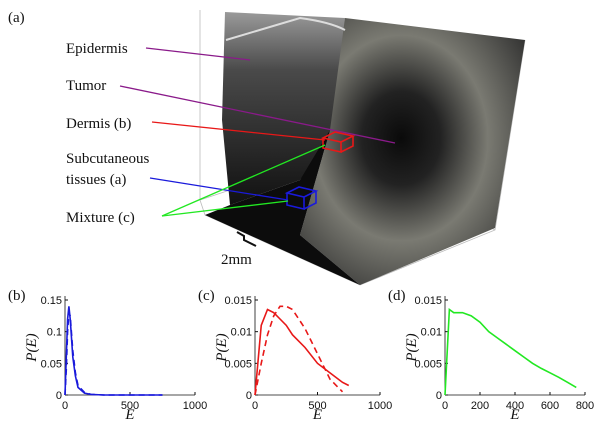 Image resolution: width=599 pixels, height=422 pixels. What do you see at coordinates (236, 260) in the screenshot?
I see `scale-label: 2mm` at bounding box center [236, 260].